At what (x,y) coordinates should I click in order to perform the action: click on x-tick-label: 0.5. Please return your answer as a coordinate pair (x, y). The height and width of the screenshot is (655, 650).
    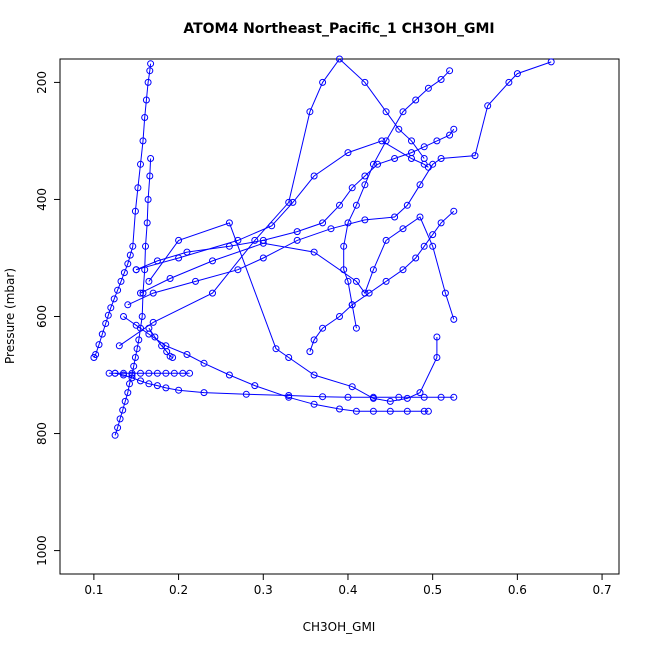
    Looking at the image, I should click on (432, 590).